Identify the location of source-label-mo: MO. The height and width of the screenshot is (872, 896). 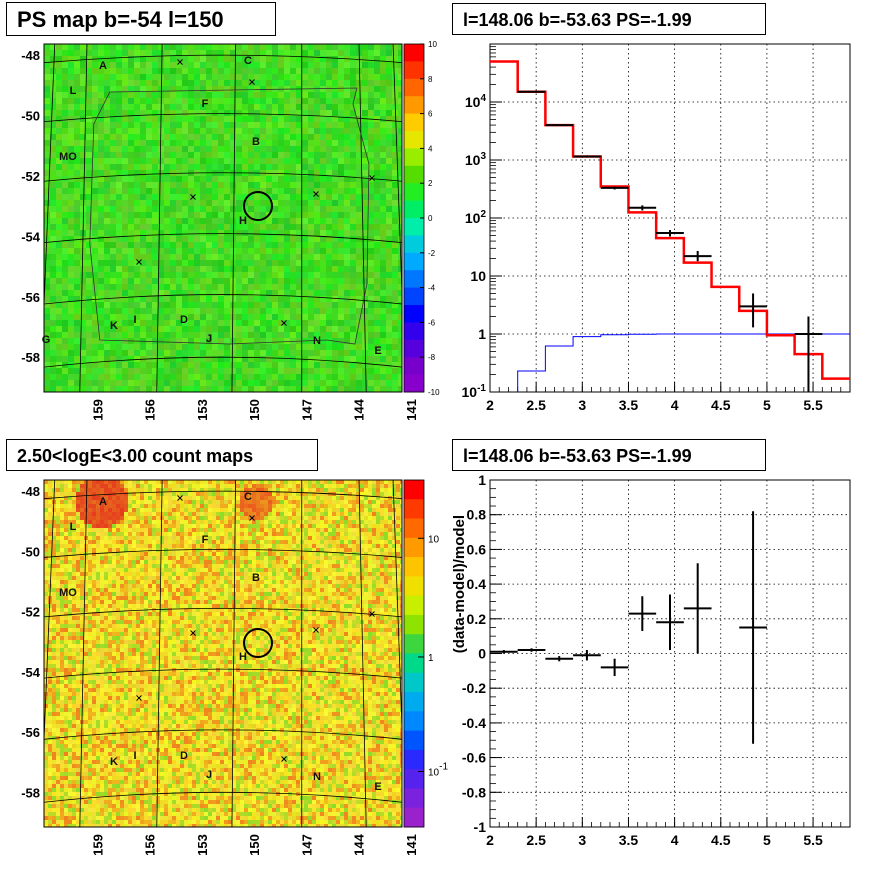
(68, 157).